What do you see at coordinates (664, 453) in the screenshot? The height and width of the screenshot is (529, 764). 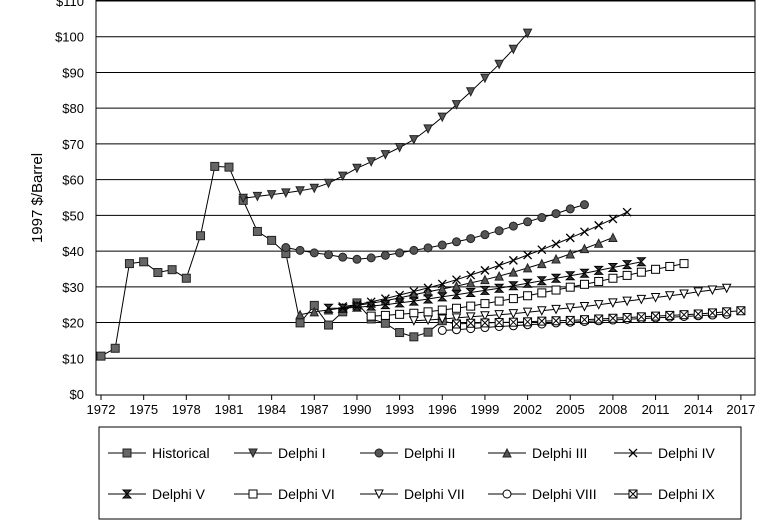 I see `legend-item: Delphi IV` at bounding box center [664, 453].